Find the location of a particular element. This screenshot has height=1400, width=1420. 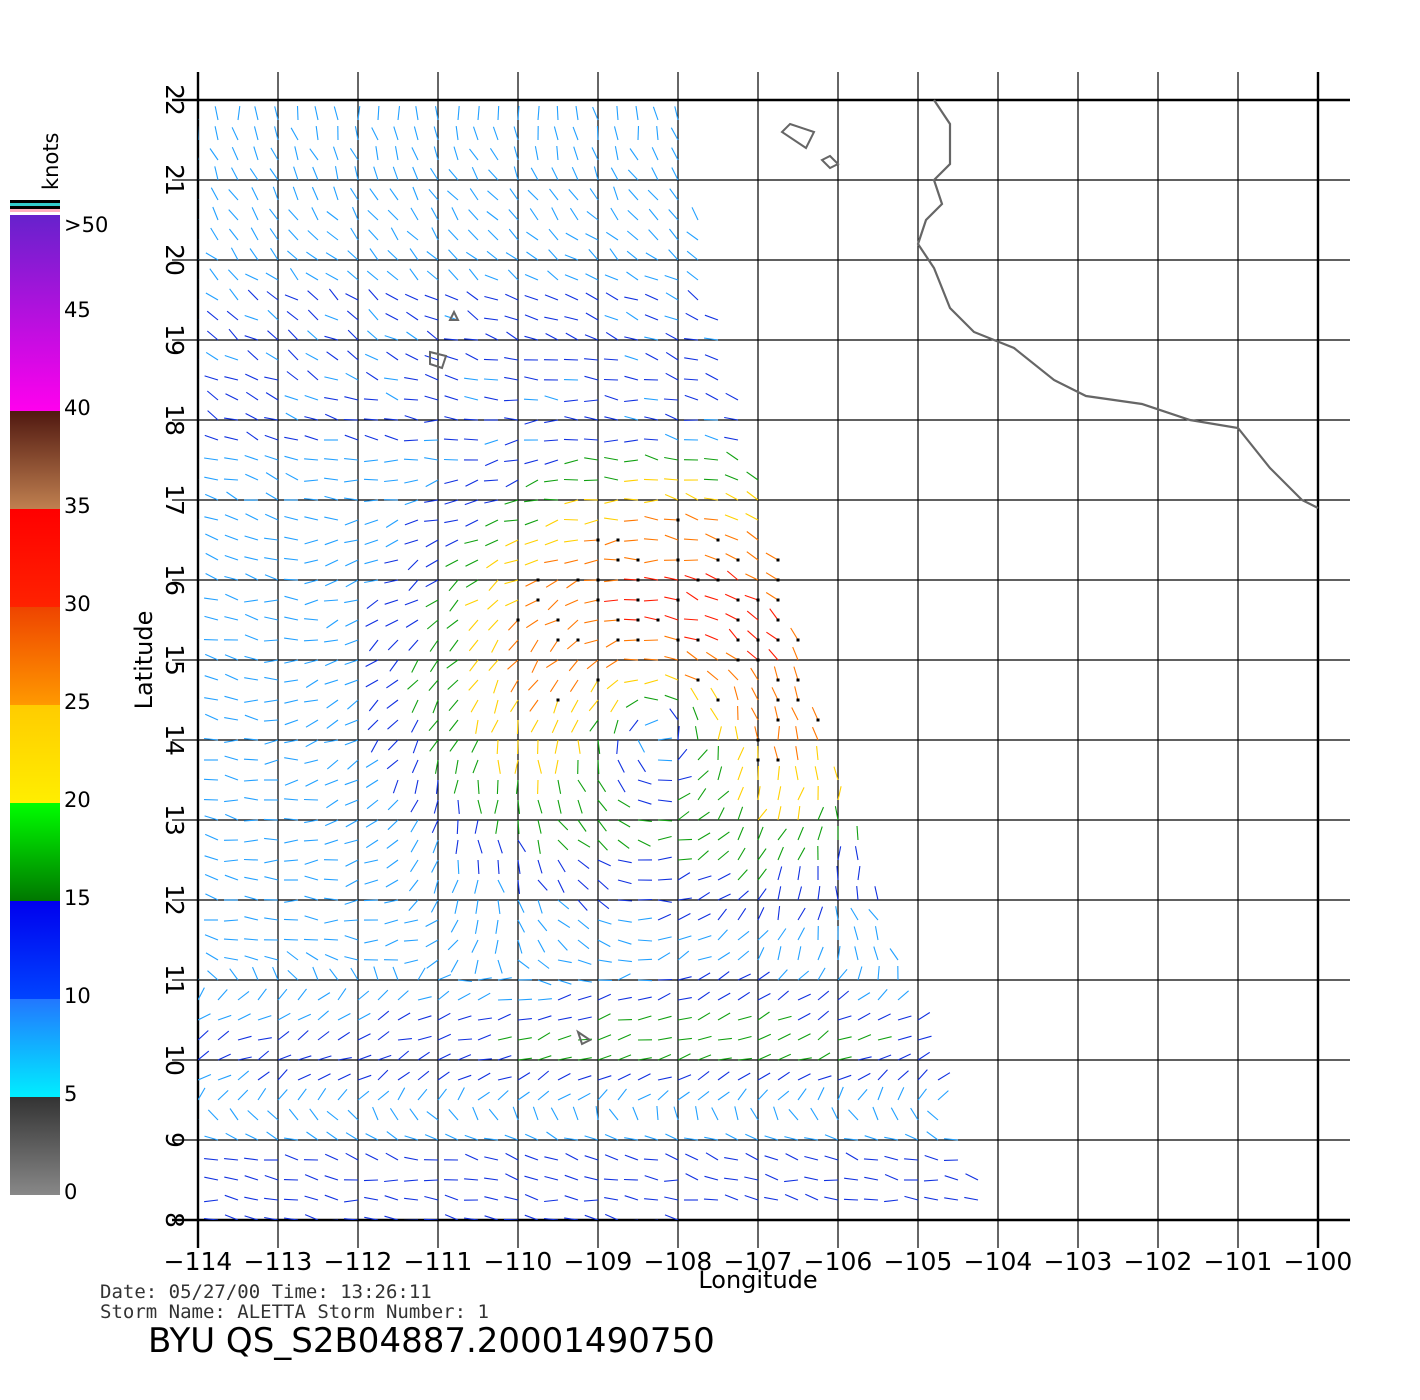

colorbar-segment is located at coordinates (35, 950).